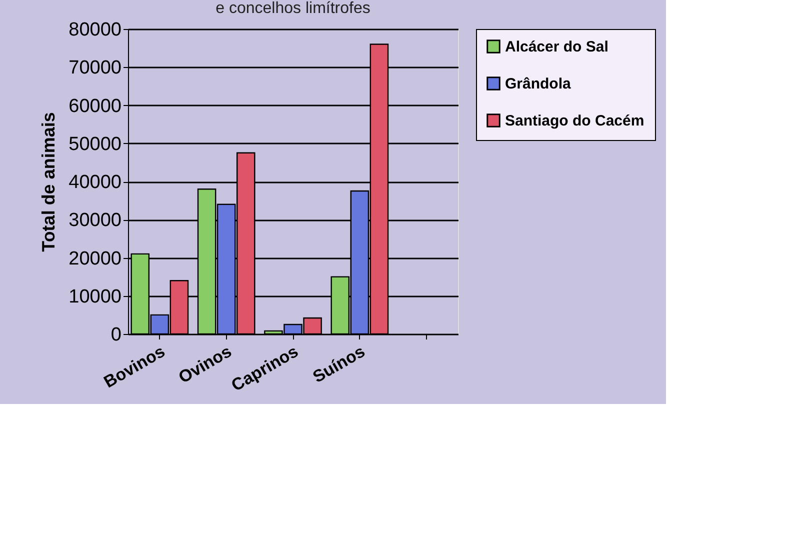 This screenshot has height=543, width=812. Describe the element at coordinates (95, 259) in the screenshot. I see `y-tick-label: 20000` at that location.